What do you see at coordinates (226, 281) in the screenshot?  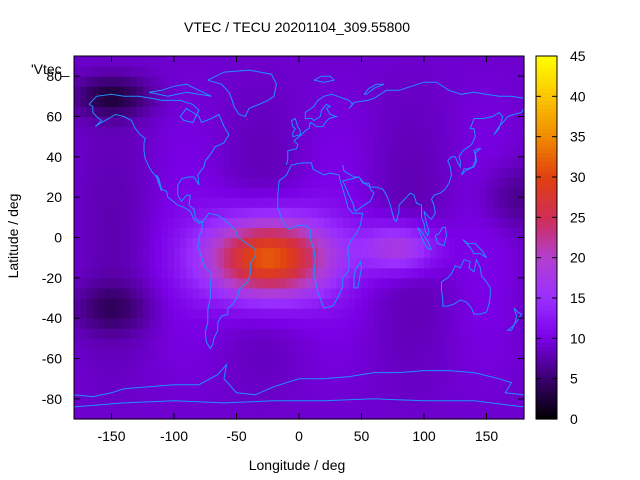 I see `coast-south-america` at bounding box center [226, 281].